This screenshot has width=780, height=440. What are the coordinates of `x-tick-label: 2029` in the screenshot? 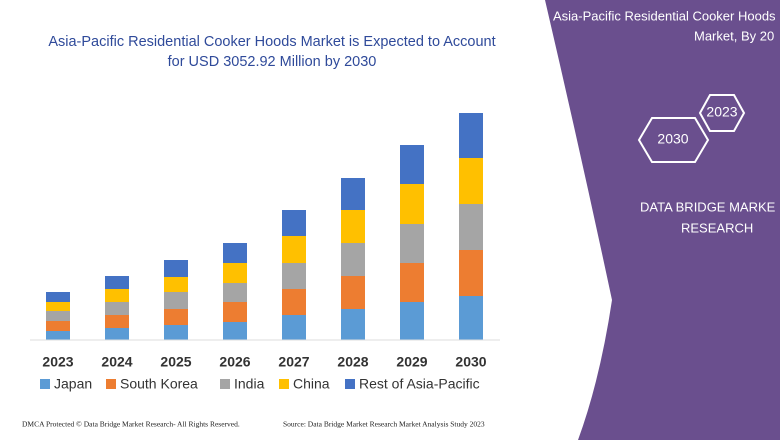 It's located at (411, 362).